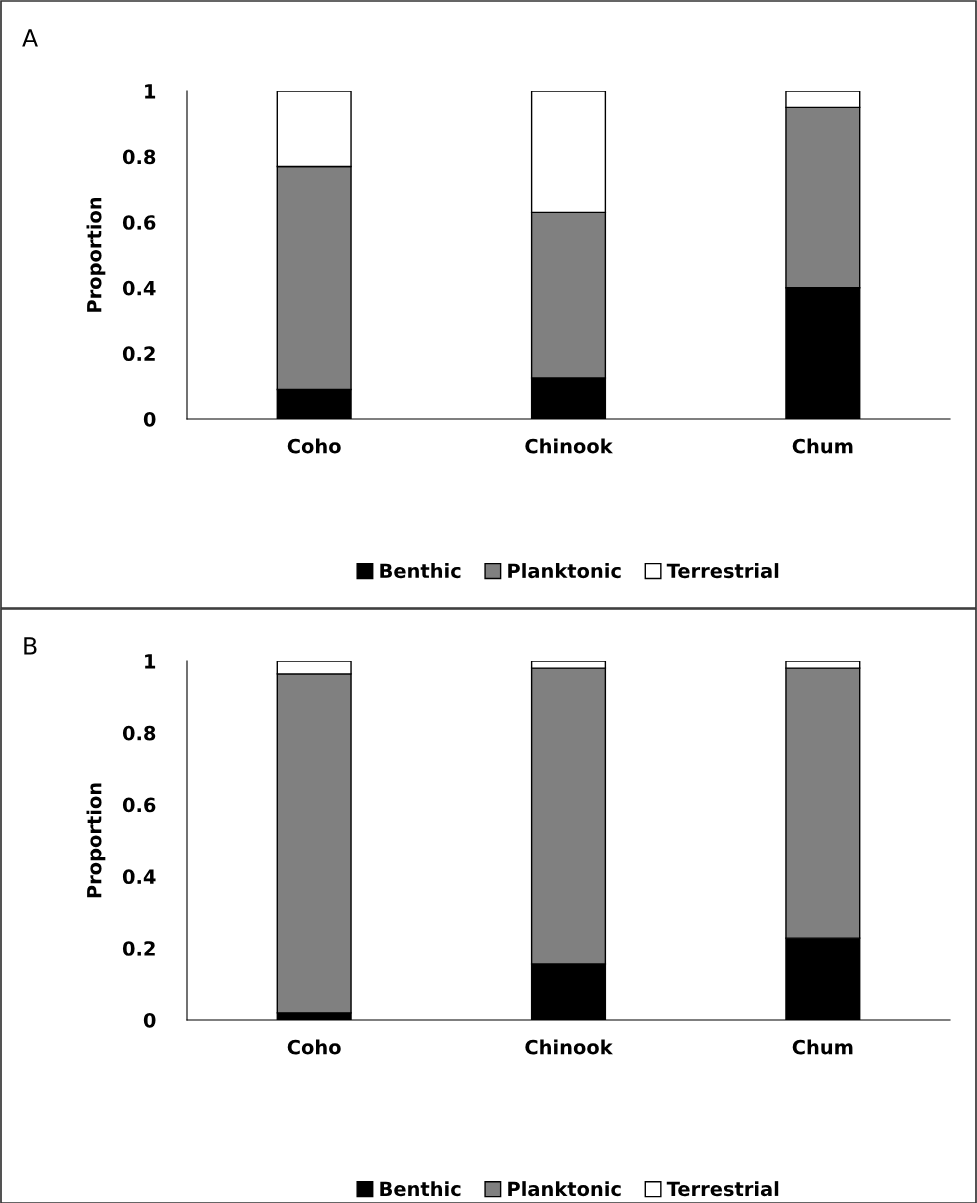 The image size is (977, 1203). I want to click on chart-title: A, so click(30, 38).